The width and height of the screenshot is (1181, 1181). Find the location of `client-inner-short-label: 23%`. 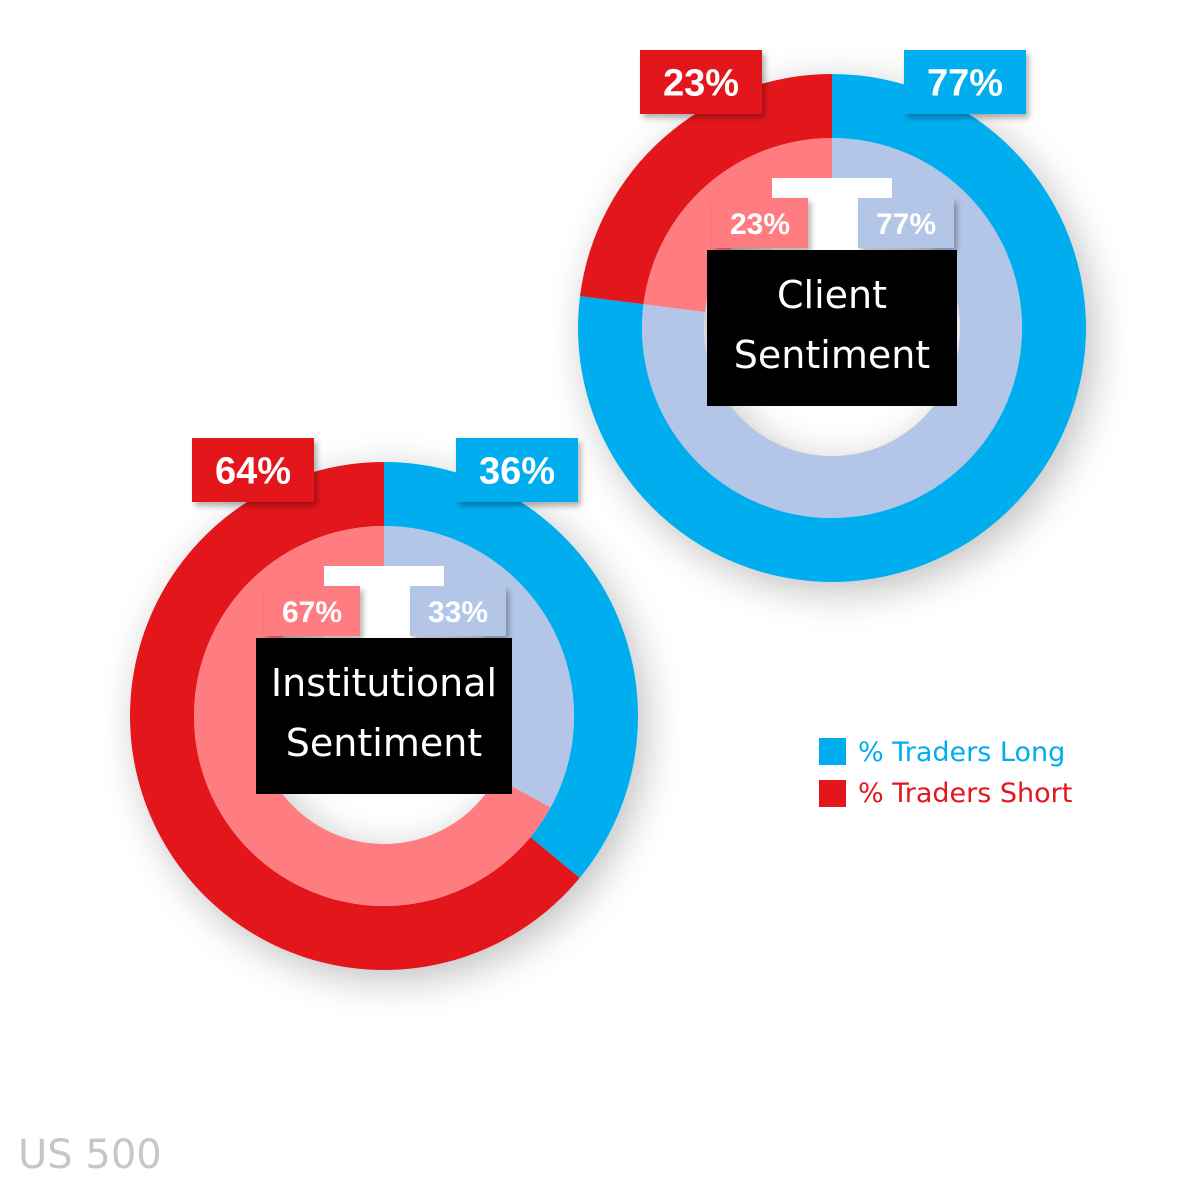

client-inner-short-label: 23% is located at coordinates (760, 223).